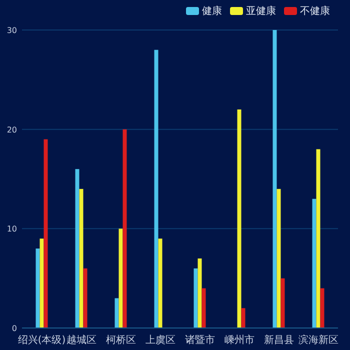 The width and height of the screenshot is (350, 350). What do you see at coordinates (318, 340) in the screenshot?
I see `x-tick-label: 滨海新区` at bounding box center [318, 340].